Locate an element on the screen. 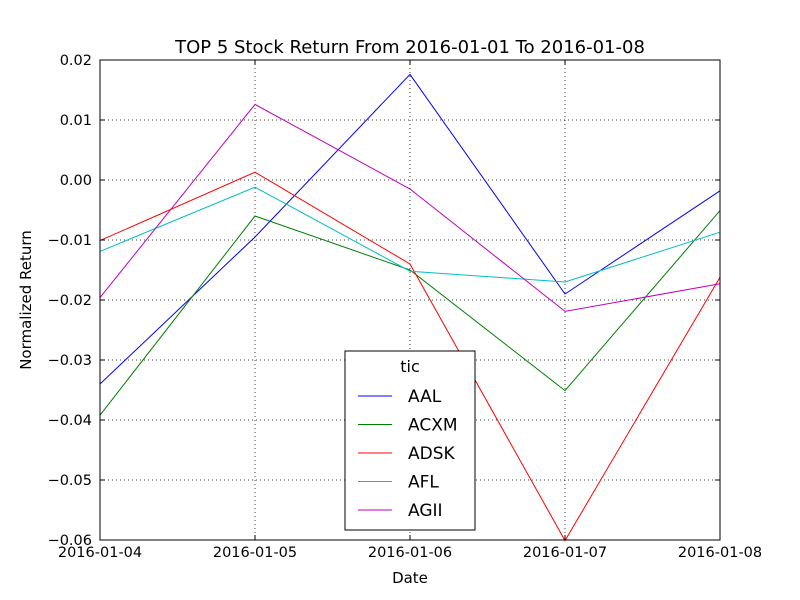 The image size is (800, 600). x-axis-label: Date is located at coordinates (410, 578).